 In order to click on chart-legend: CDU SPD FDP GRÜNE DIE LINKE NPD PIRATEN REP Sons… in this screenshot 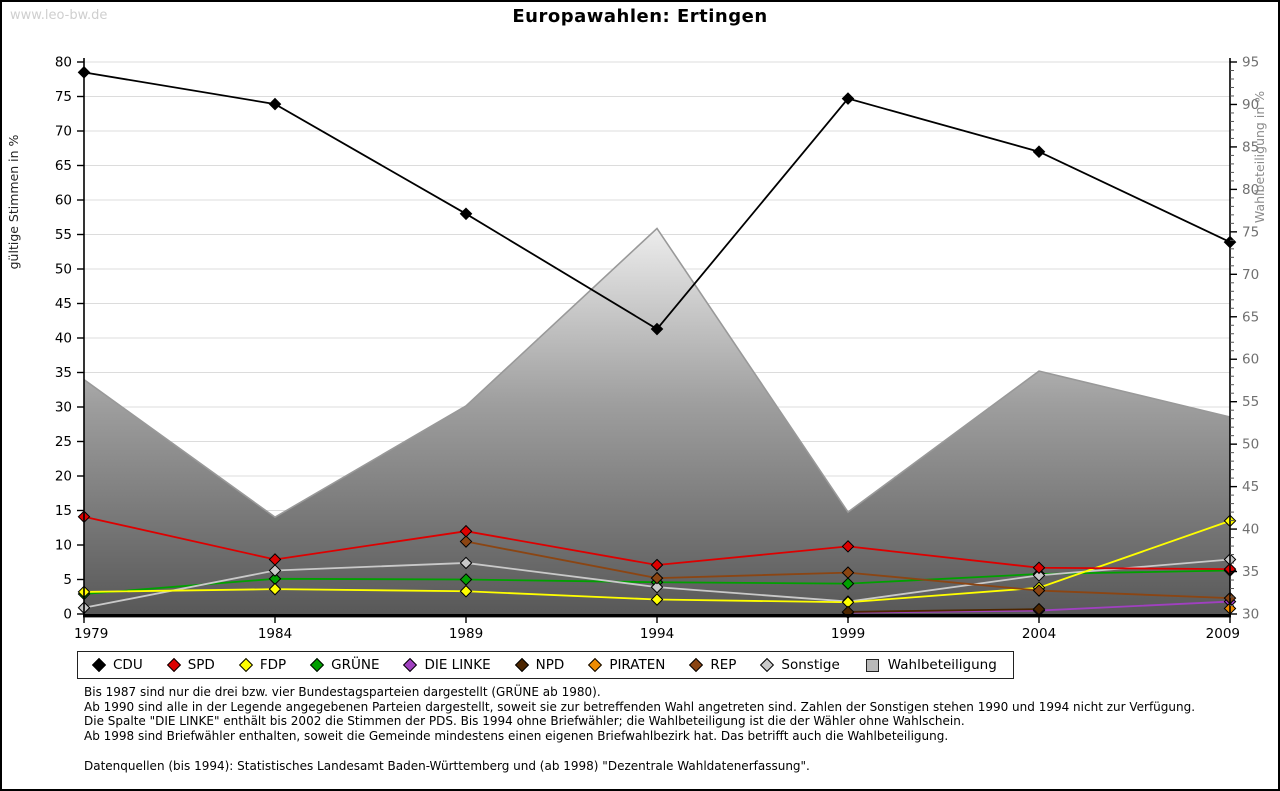, I will do `click(545, 665)`.